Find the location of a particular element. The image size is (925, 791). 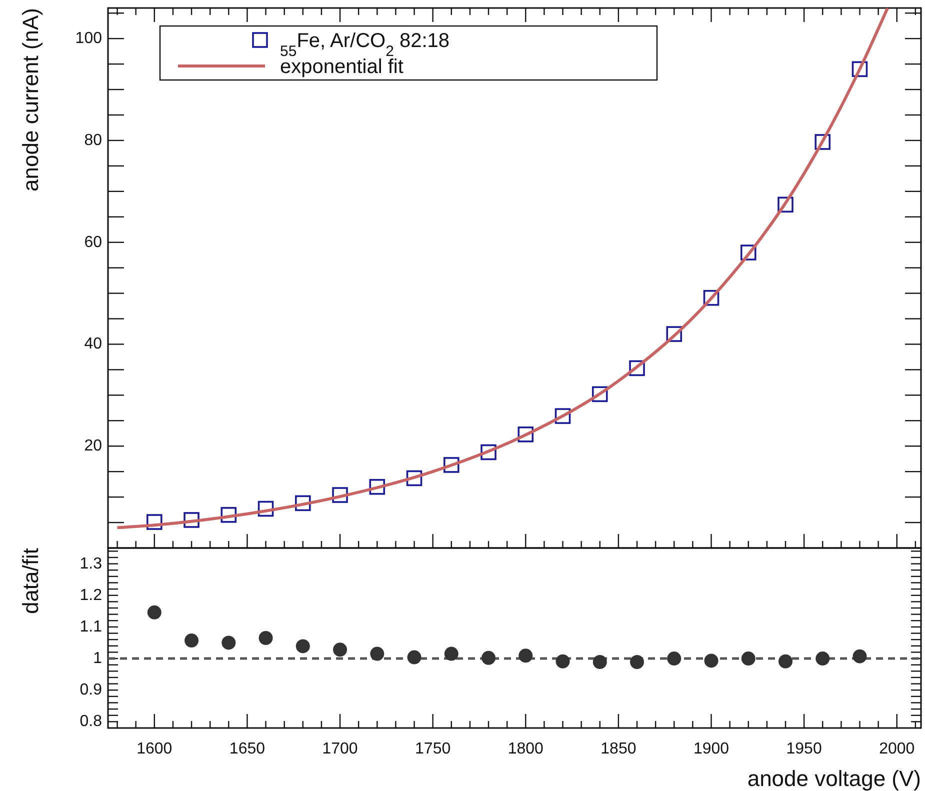

x-tick-label: 1900 is located at coordinates (711, 749).